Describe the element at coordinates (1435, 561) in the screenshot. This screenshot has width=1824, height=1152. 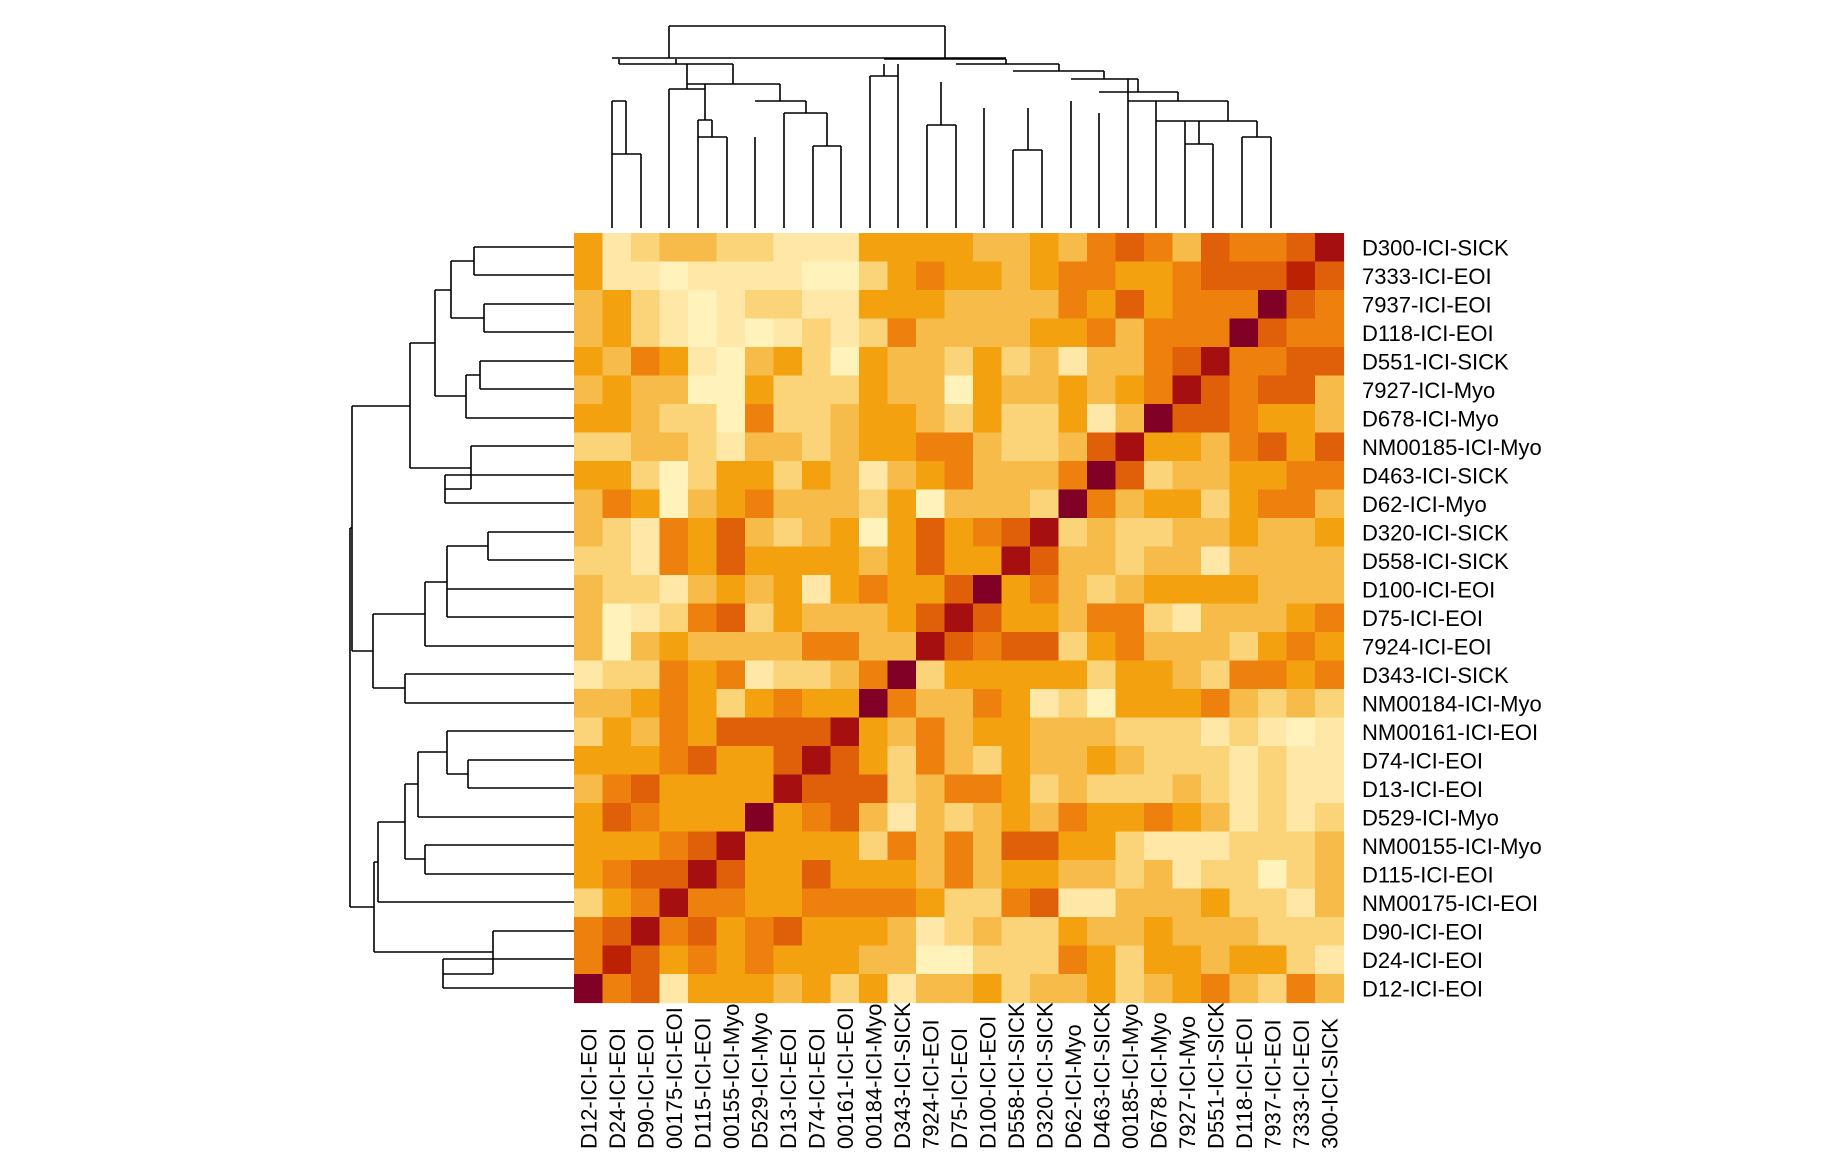
I see `row-label: D558-ICI-SICK` at that location.